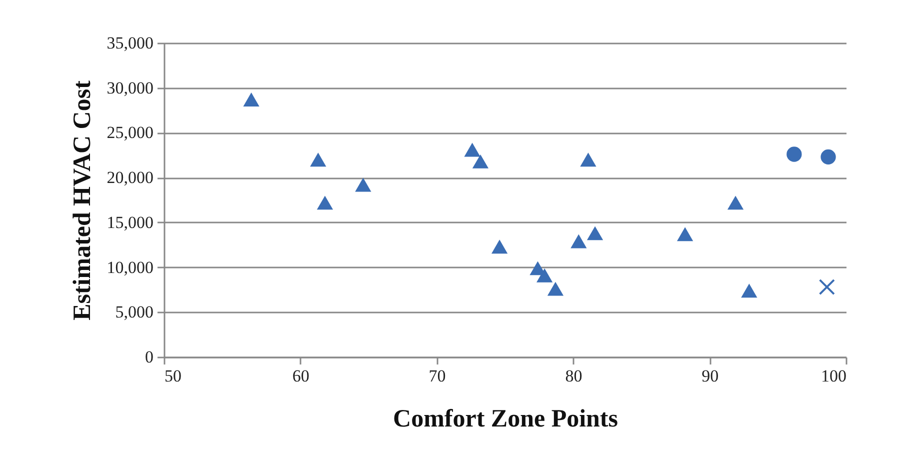  Describe the element at coordinates (833, 376) in the screenshot. I see `x-tick-label: 100` at that location.